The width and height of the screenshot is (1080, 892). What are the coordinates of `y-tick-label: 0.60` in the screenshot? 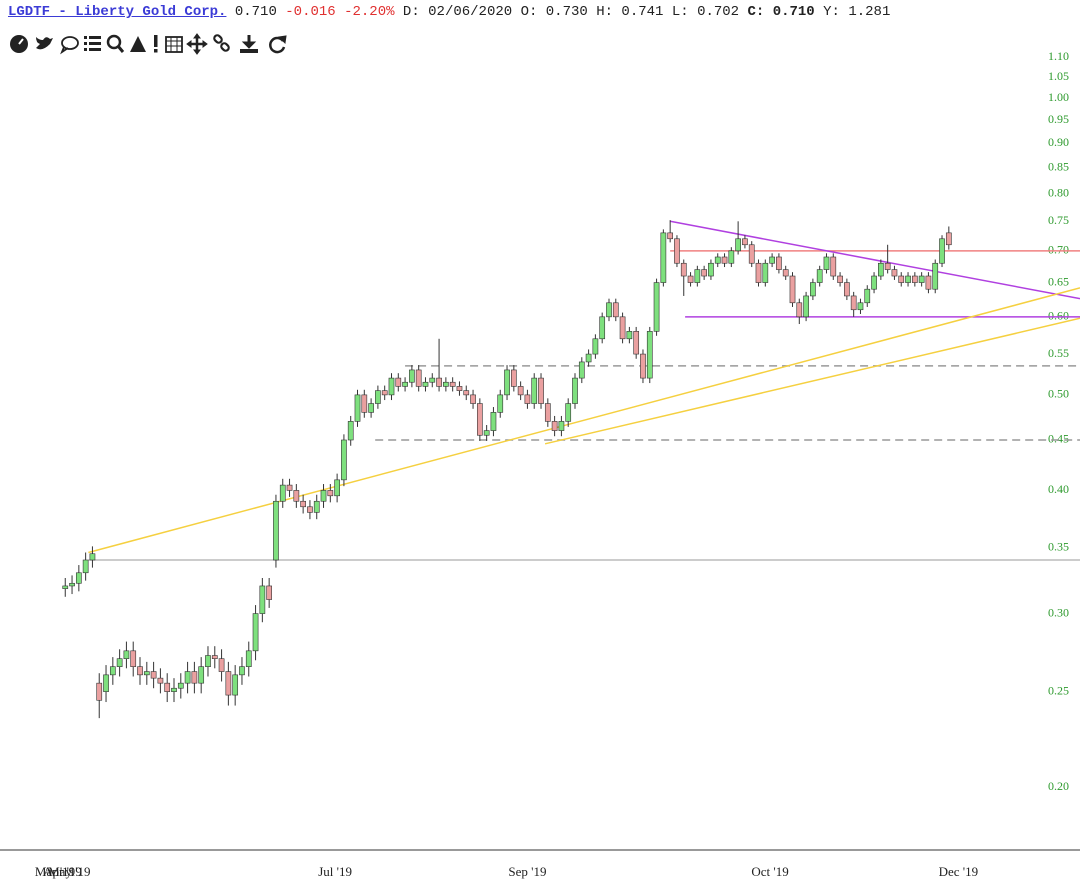 It's located at (1058, 316).